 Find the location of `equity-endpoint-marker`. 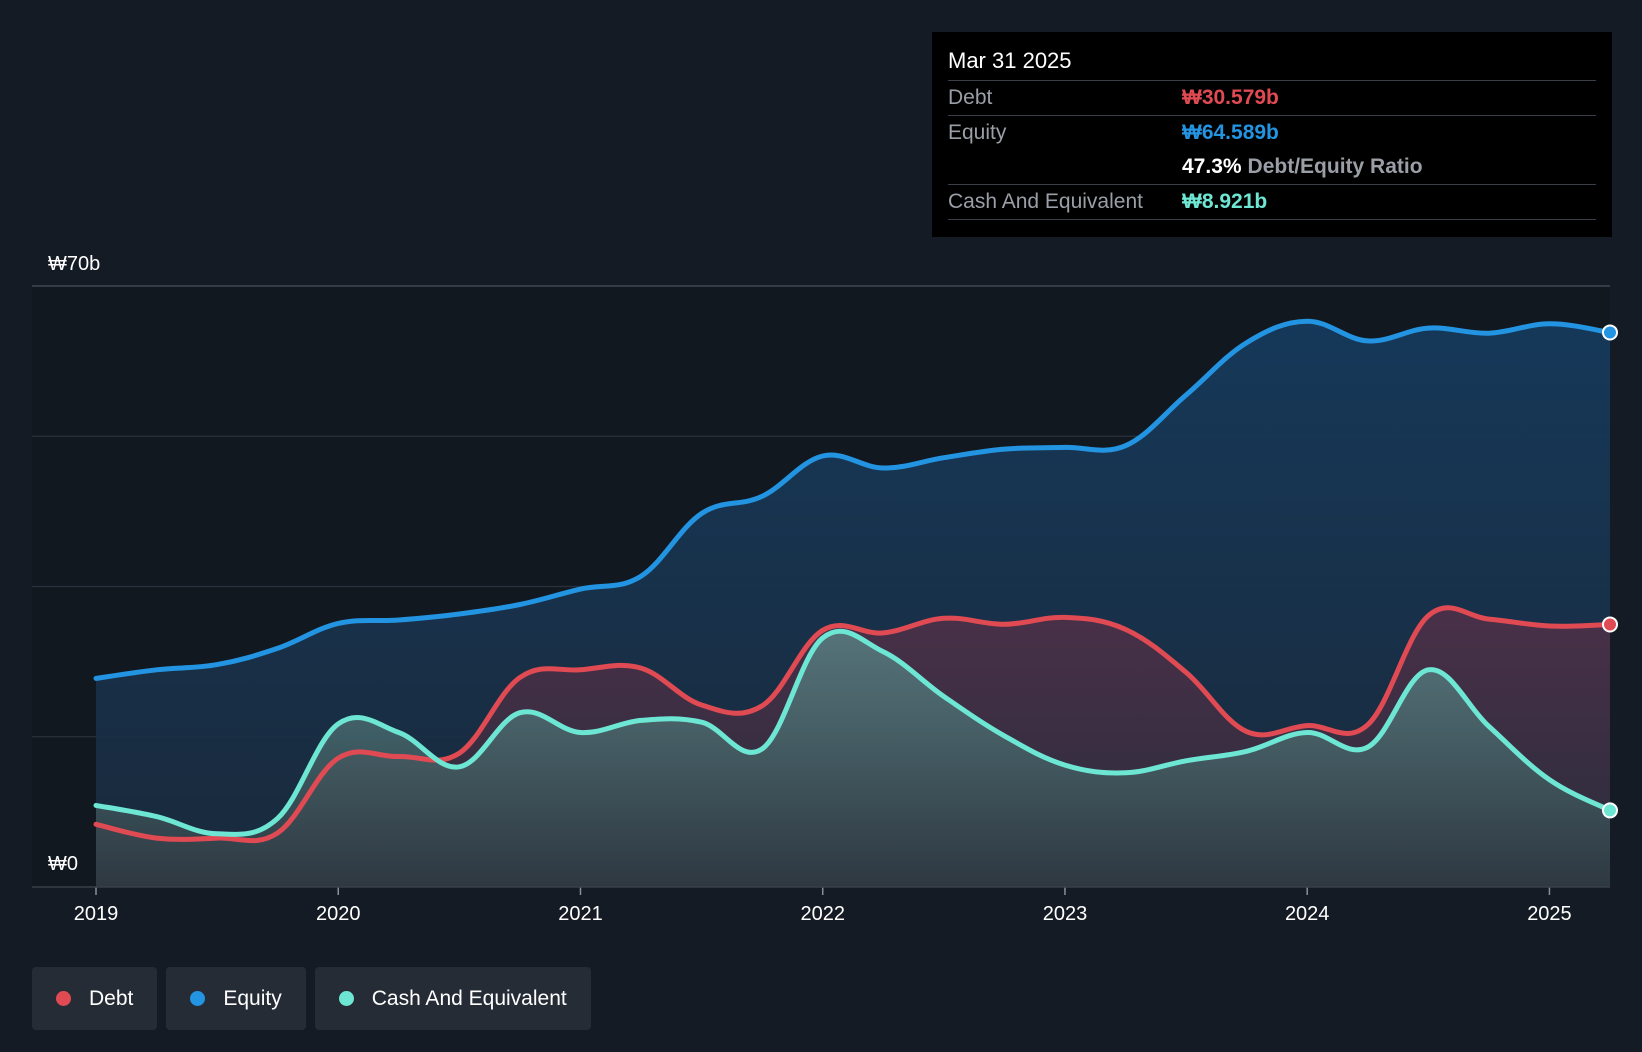

equity-endpoint-marker is located at coordinates (1610, 332).